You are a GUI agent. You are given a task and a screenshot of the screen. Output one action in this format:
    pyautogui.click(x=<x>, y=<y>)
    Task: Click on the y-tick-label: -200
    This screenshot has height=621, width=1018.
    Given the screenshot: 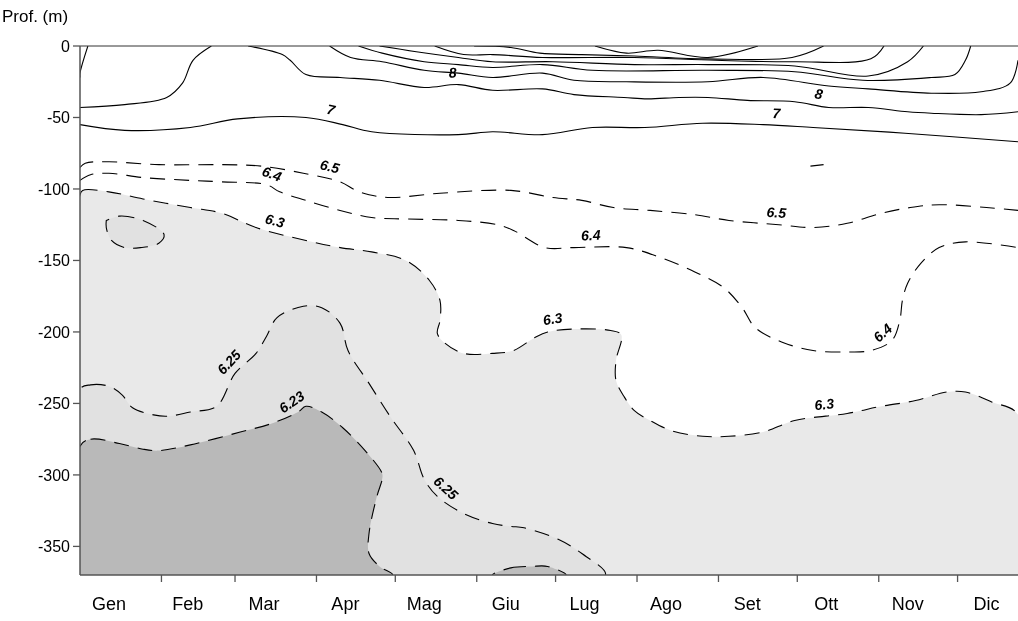 What is the action you would take?
    pyautogui.click(x=54, y=332)
    